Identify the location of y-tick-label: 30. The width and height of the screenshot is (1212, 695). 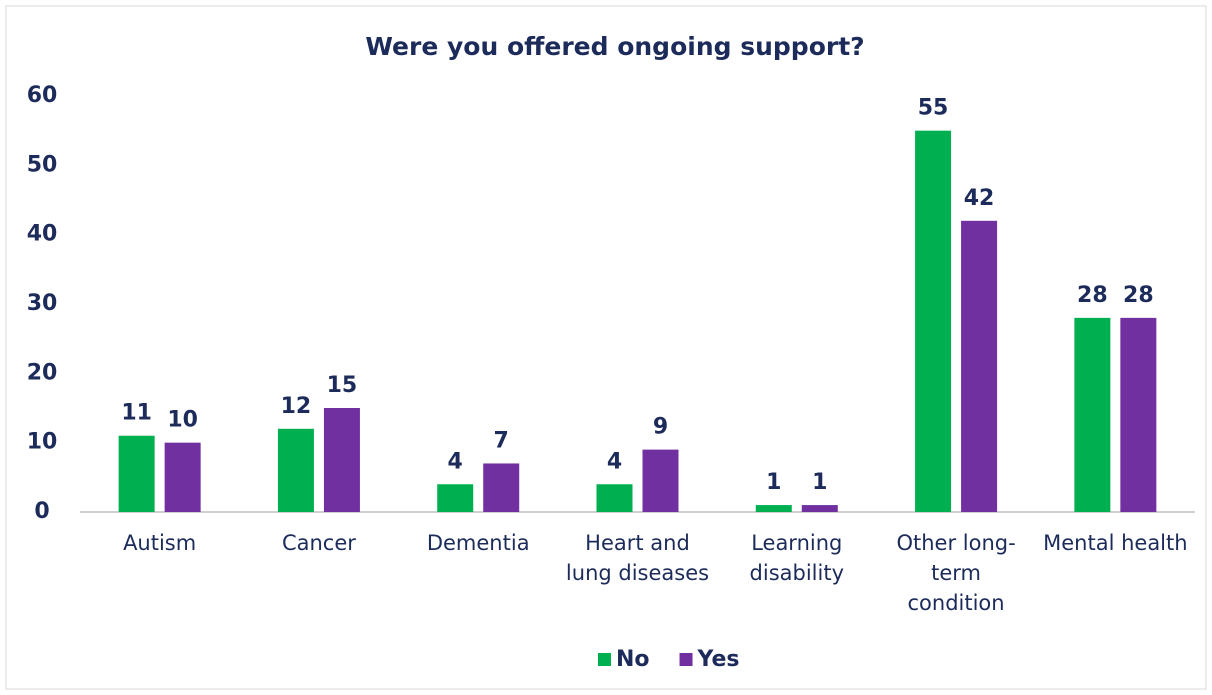
(42, 303).